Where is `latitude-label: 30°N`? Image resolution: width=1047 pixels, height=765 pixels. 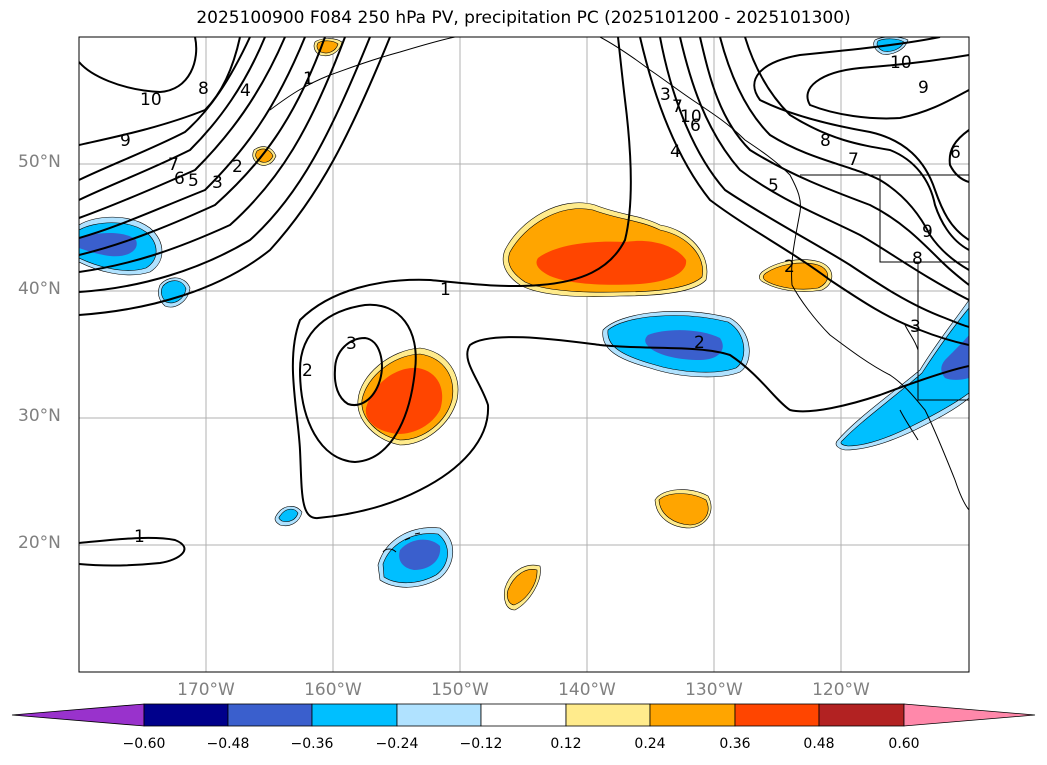
latitude-label: 30°N is located at coordinates (39, 416).